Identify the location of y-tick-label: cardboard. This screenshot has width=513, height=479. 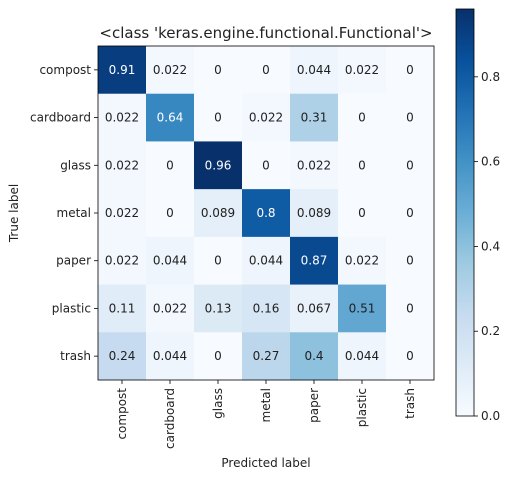
(60, 118).